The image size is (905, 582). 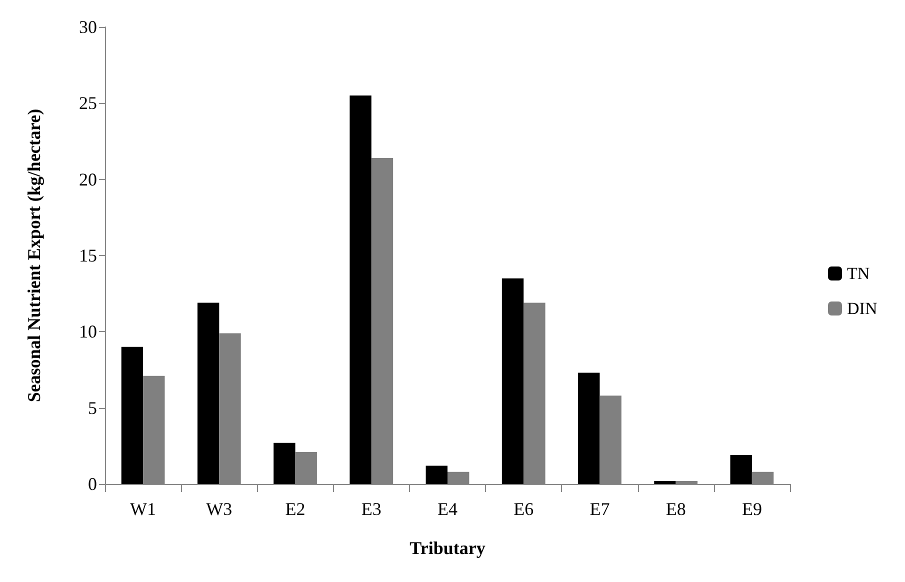 What do you see at coordinates (88, 27) in the screenshot?
I see `y-tick-label: 30` at bounding box center [88, 27].